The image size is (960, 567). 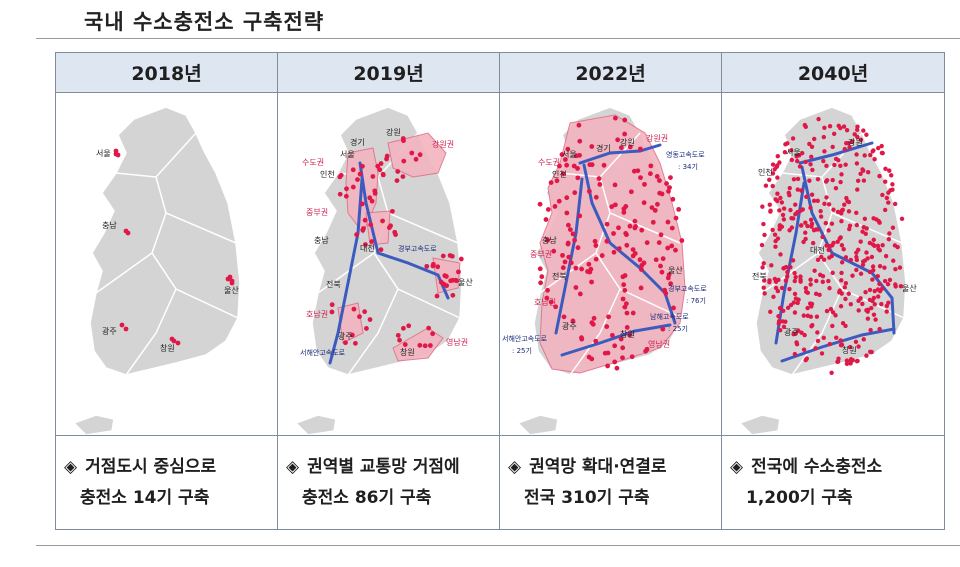 What do you see at coordinates (627, 334) in the screenshot?
I see `label-changwon: 창원` at bounding box center [627, 334].